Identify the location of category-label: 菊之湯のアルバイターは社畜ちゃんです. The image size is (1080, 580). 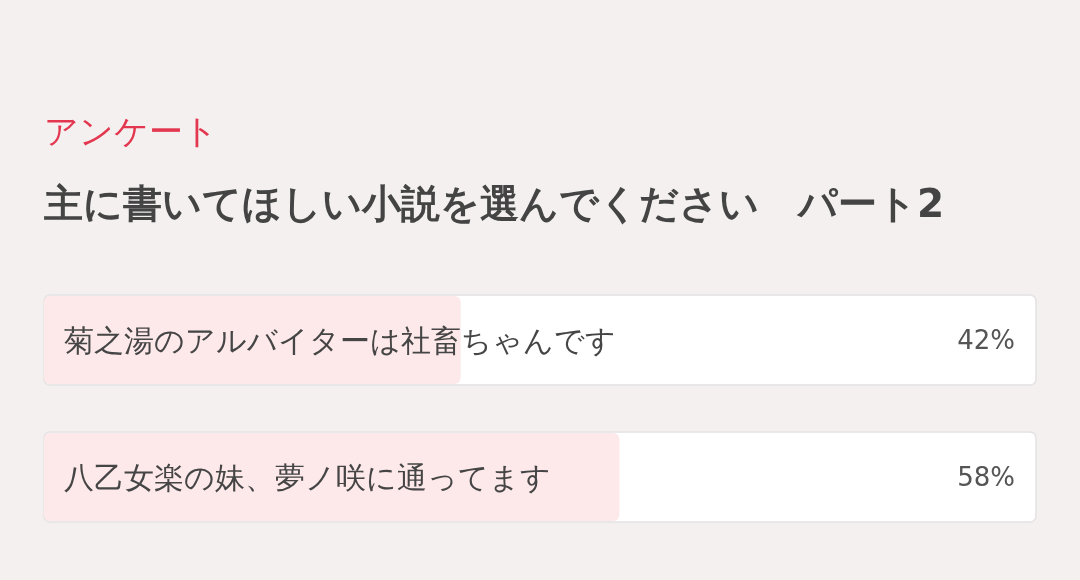
(340, 340).